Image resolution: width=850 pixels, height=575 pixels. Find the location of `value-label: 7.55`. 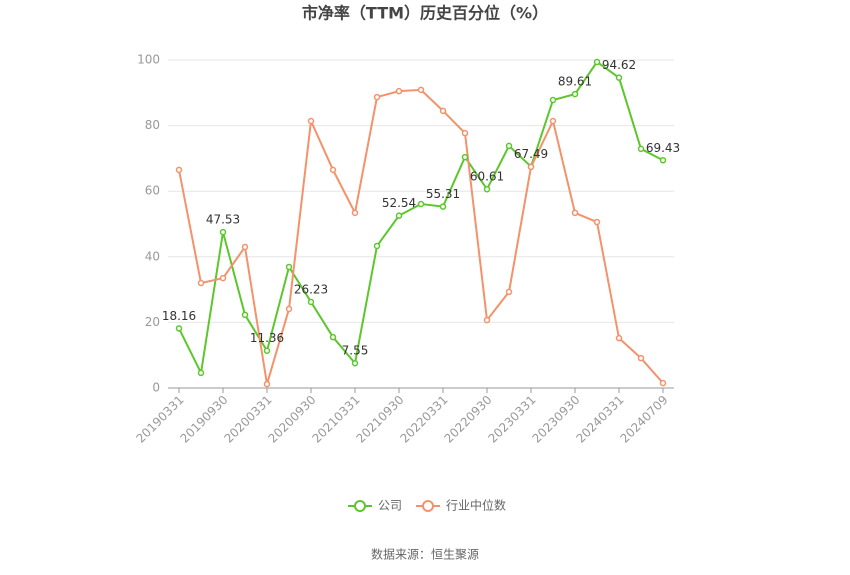

value-label: 7.55 is located at coordinates (355, 351).